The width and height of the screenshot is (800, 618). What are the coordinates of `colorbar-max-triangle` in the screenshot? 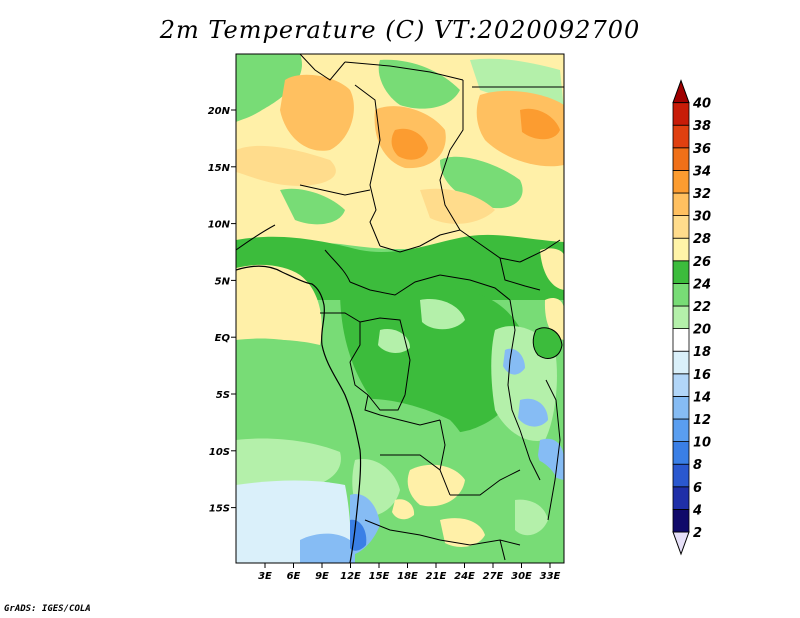 It's located at (681, 91).